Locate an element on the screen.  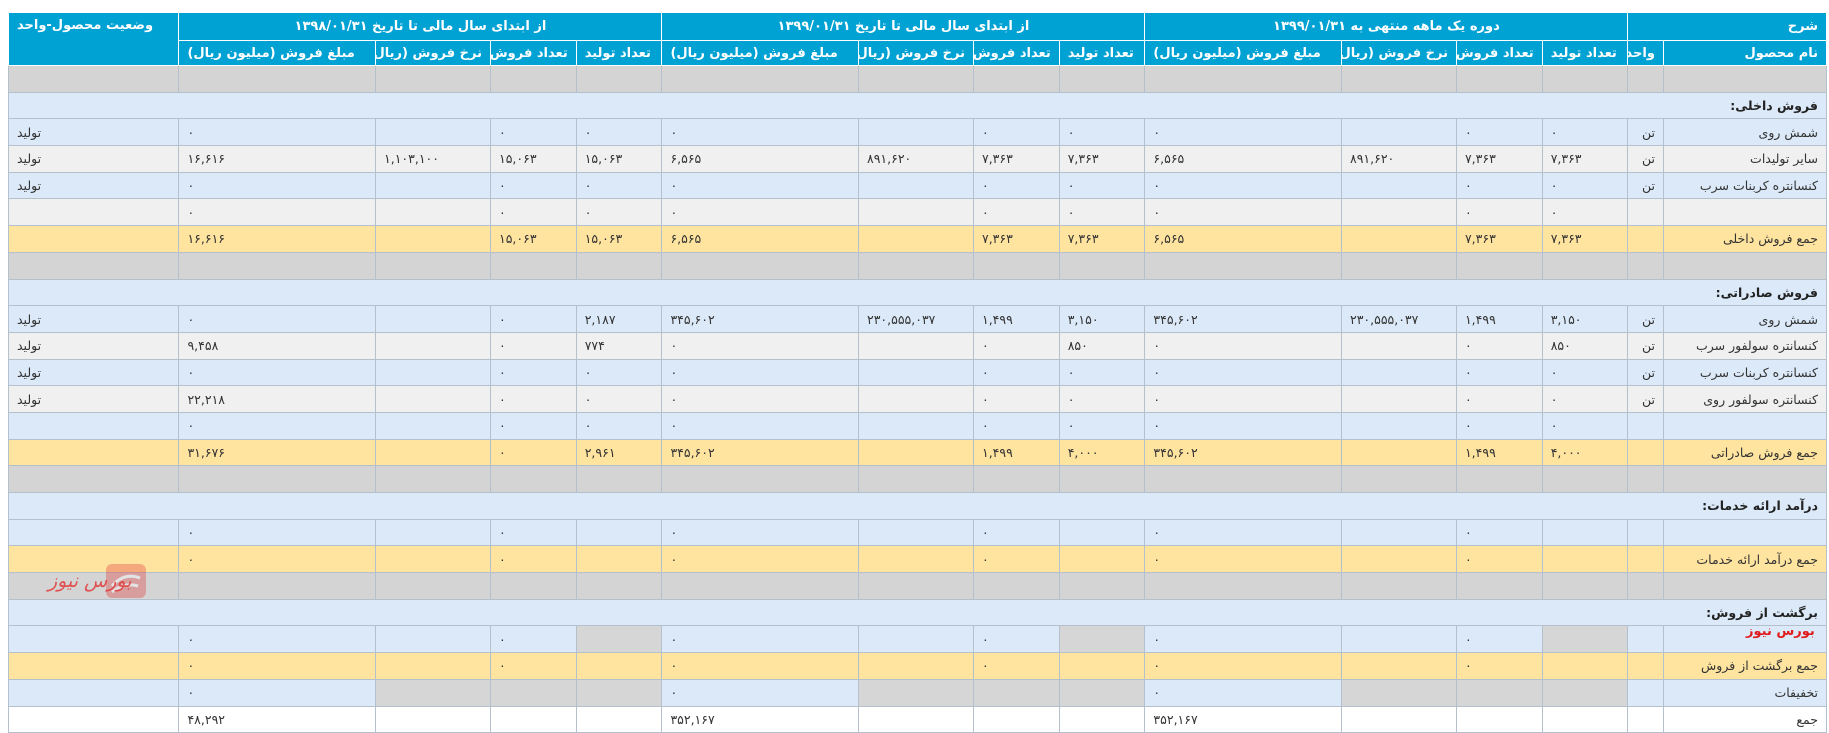
section-title: فروش داخلی: is located at coordinates (917, 105).